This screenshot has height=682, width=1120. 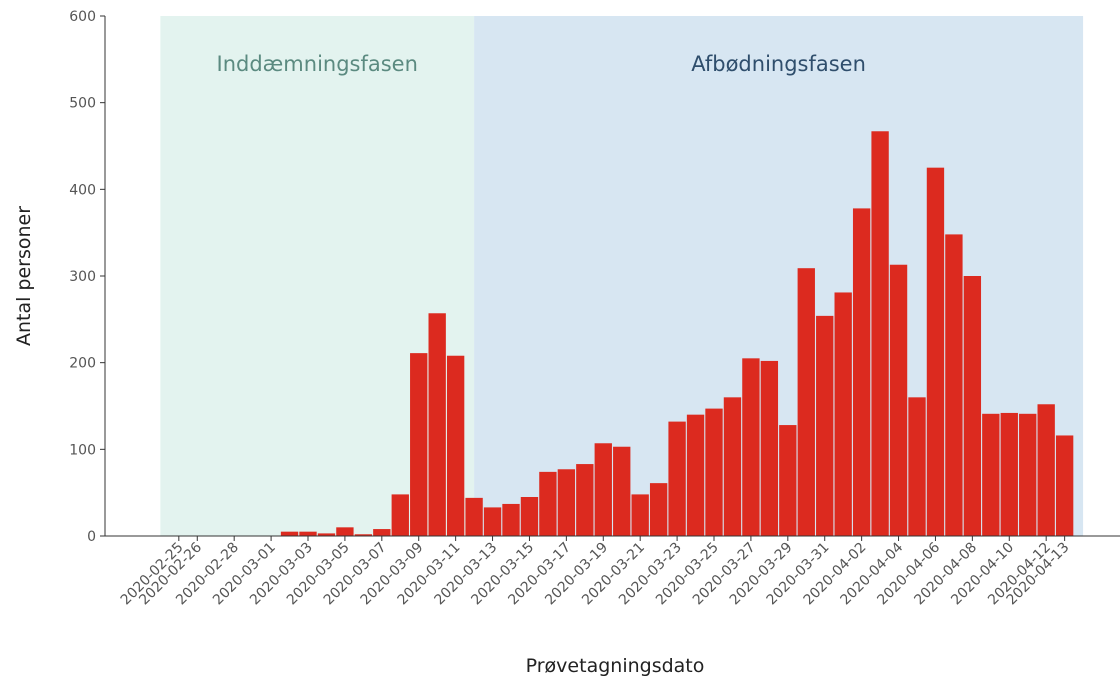 I want to click on y-axis-label: Antal personer, so click(x=24, y=276).